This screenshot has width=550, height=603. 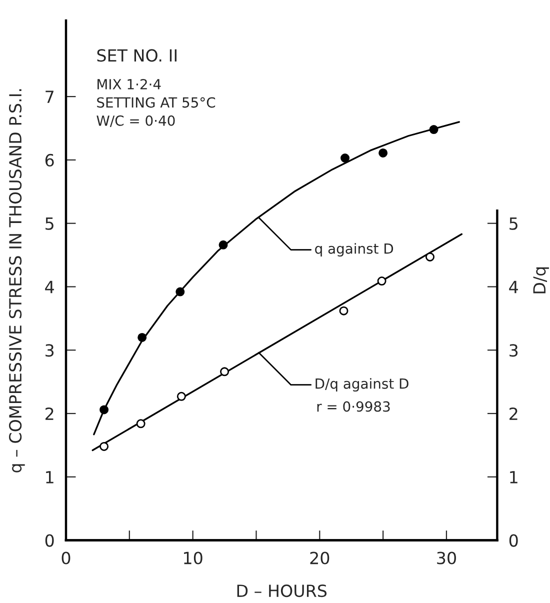 I want to click on x-tick-label: 20, so click(x=320, y=558).